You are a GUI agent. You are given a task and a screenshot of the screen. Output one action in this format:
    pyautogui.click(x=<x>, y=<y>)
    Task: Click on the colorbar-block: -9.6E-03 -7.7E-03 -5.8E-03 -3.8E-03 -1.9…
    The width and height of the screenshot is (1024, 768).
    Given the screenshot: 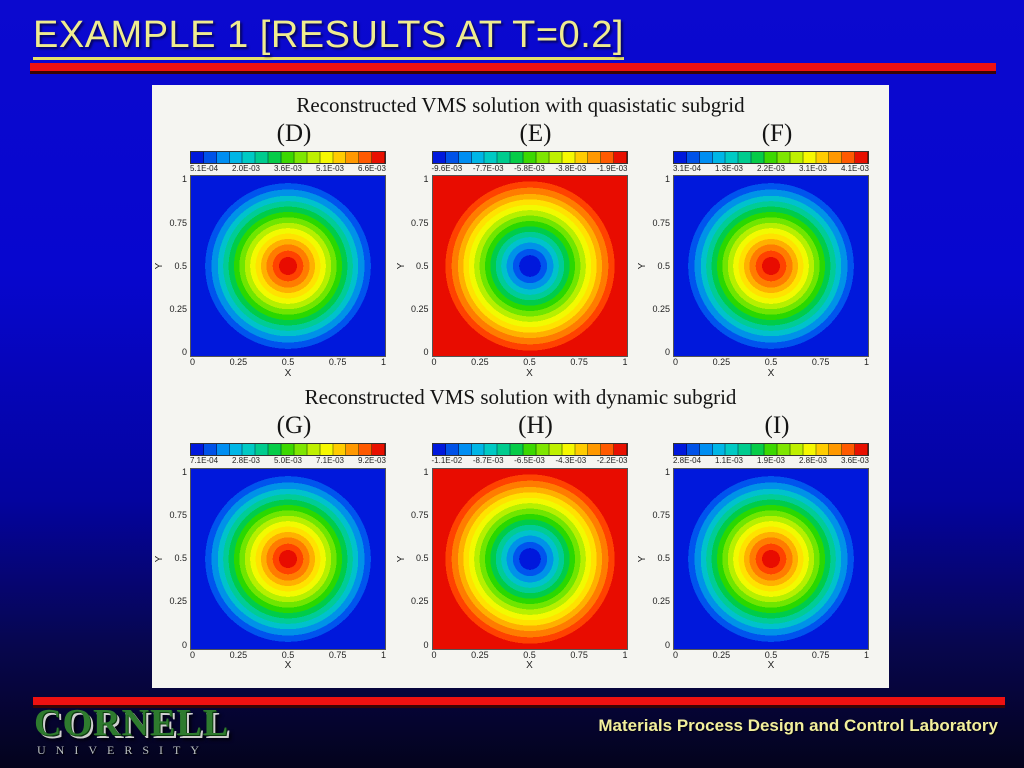 What is the action you would take?
    pyautogui.click(x=529, y=162)
    